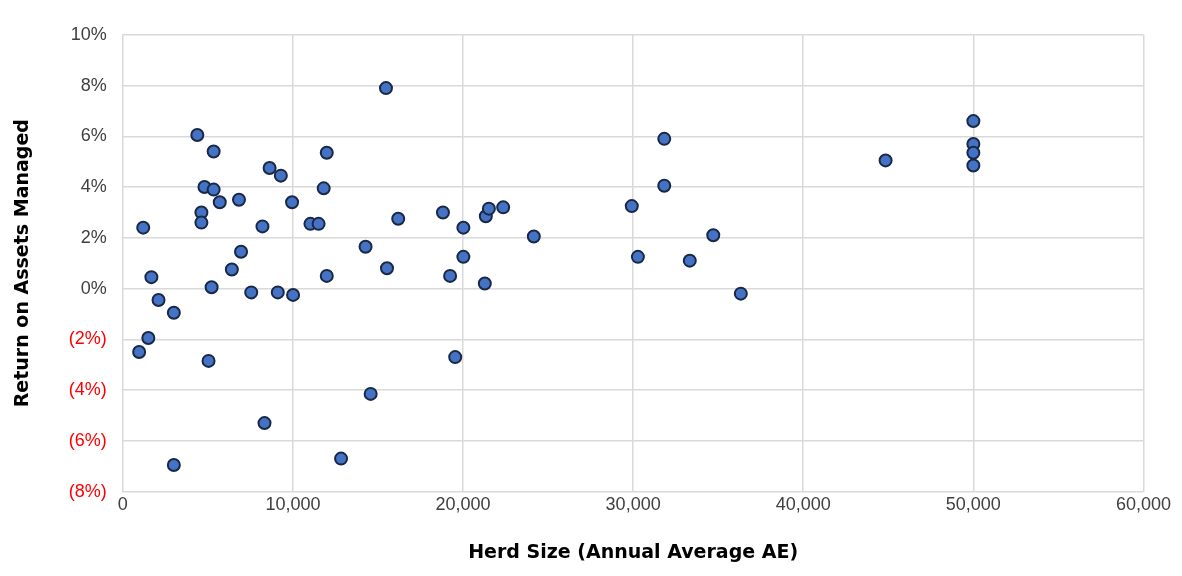 The image size is (1182, 576). I want to click on y-tick-label: (4%), so click(87, 389).